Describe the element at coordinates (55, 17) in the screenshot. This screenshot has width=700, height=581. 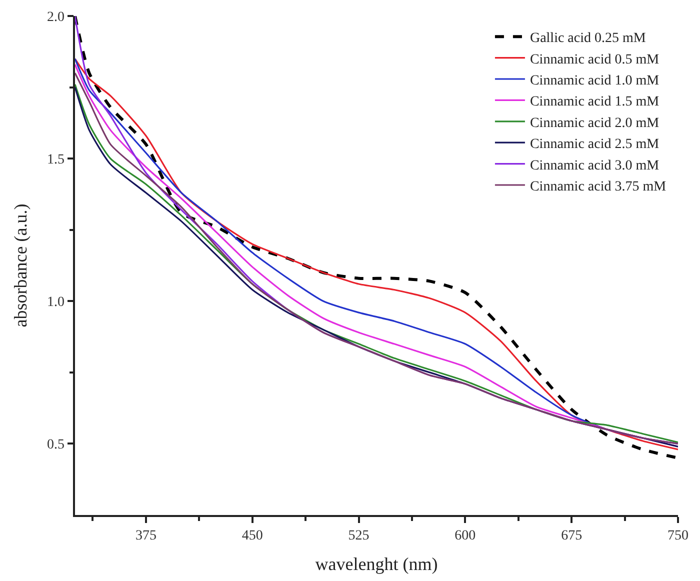
I see `y-tick-label: 2.0` at that location.